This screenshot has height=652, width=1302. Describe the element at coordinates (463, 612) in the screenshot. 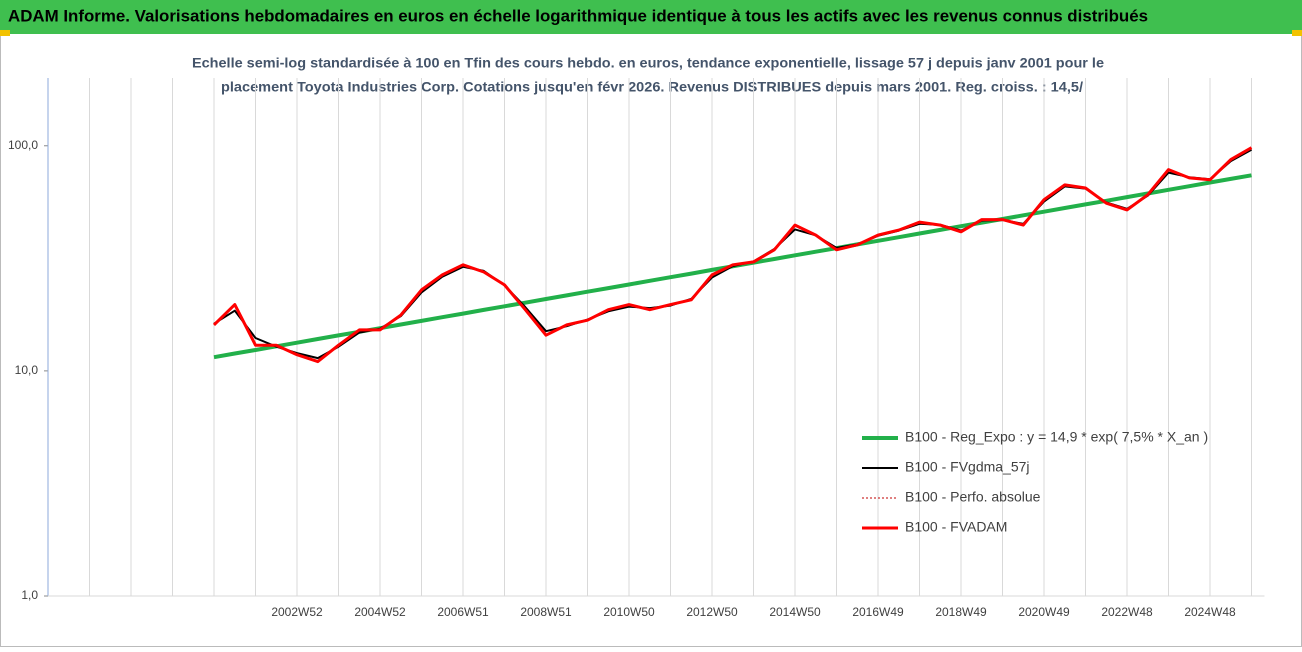

I see `x-tick-label: 2006W51` at that location.